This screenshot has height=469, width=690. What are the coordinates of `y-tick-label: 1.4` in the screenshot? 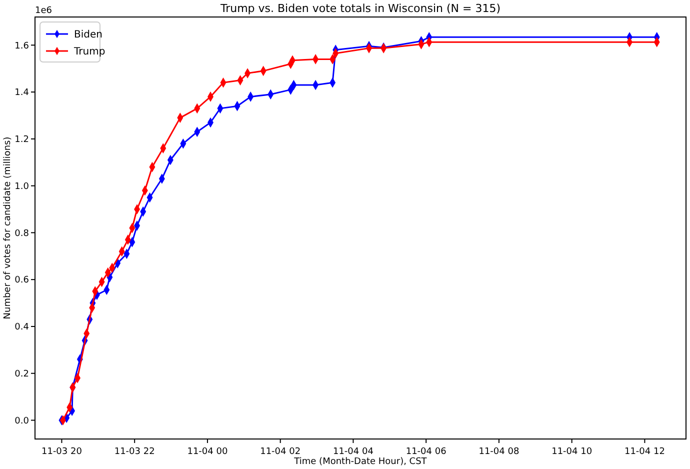 It's located at (22, 93).